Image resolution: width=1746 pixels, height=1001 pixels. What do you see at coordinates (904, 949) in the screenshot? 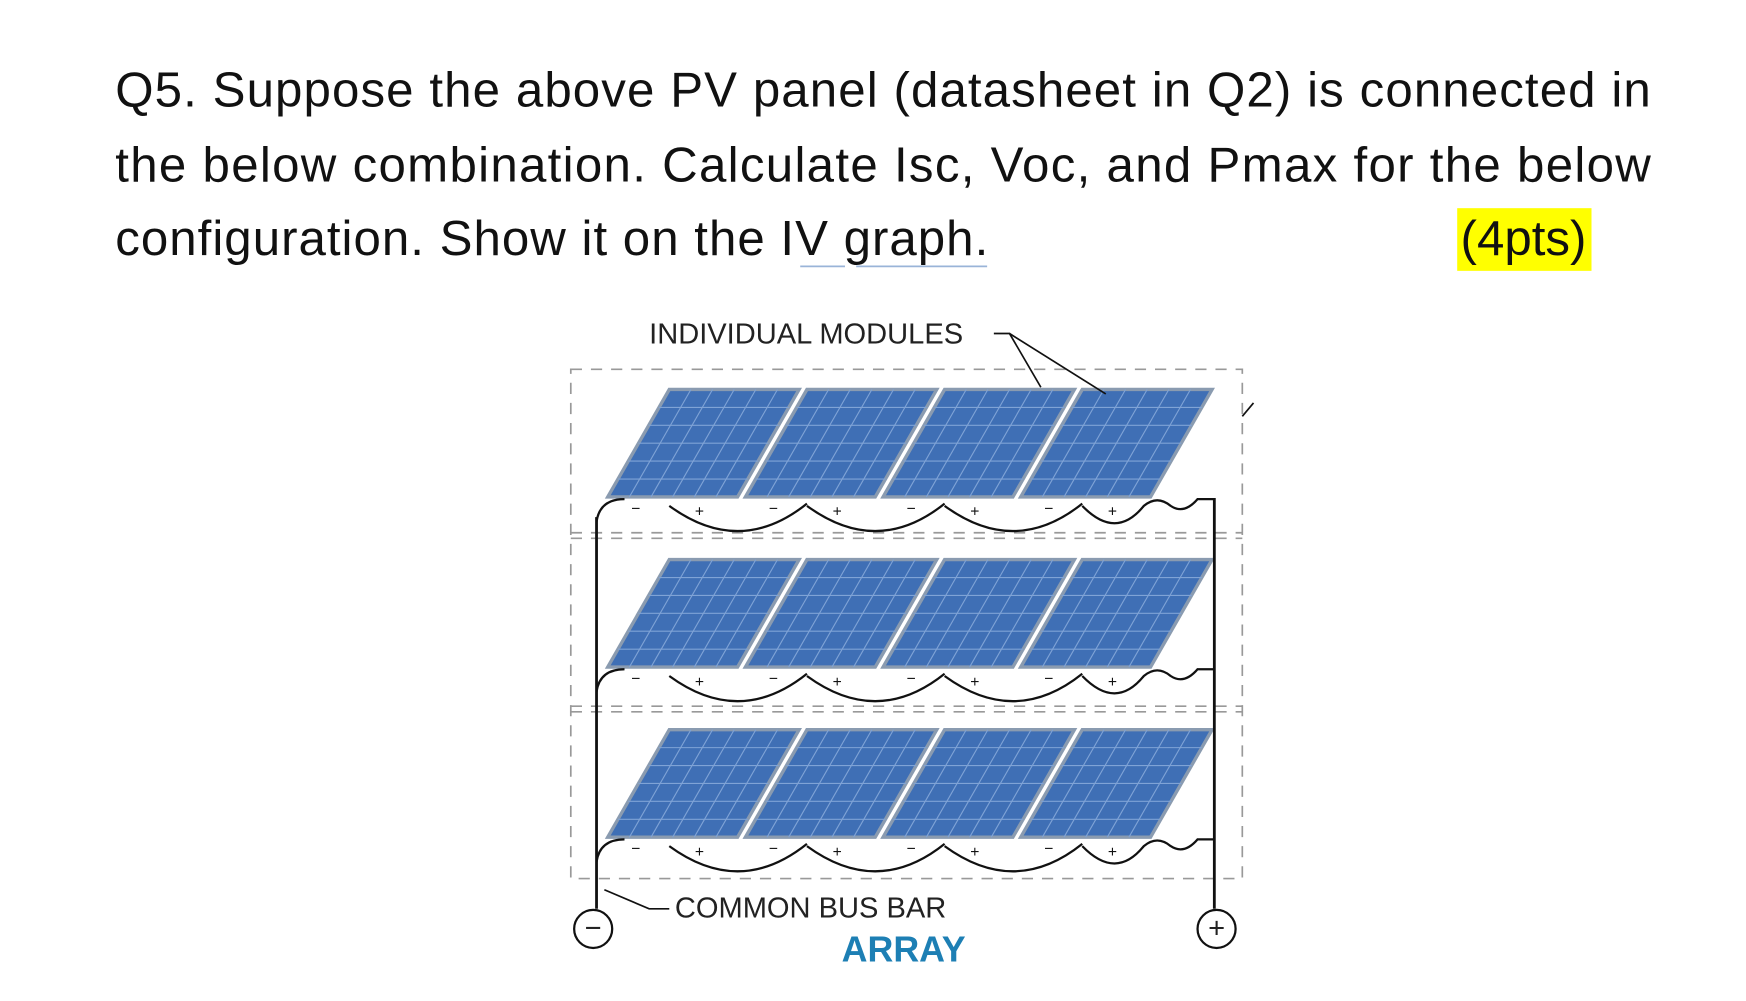
I see `array-label: ARRAY` at bounding box center [904, 949].